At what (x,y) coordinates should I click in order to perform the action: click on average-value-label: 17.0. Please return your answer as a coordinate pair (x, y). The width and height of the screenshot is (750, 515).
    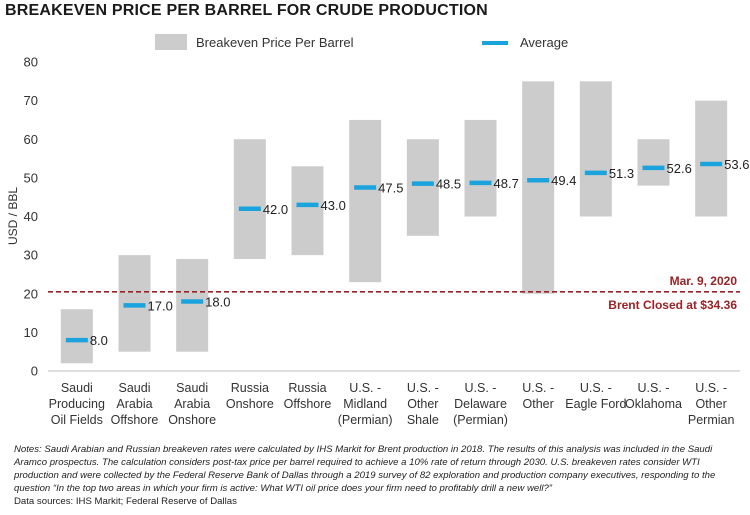
    Looking at the image, I should click on (160, 305).